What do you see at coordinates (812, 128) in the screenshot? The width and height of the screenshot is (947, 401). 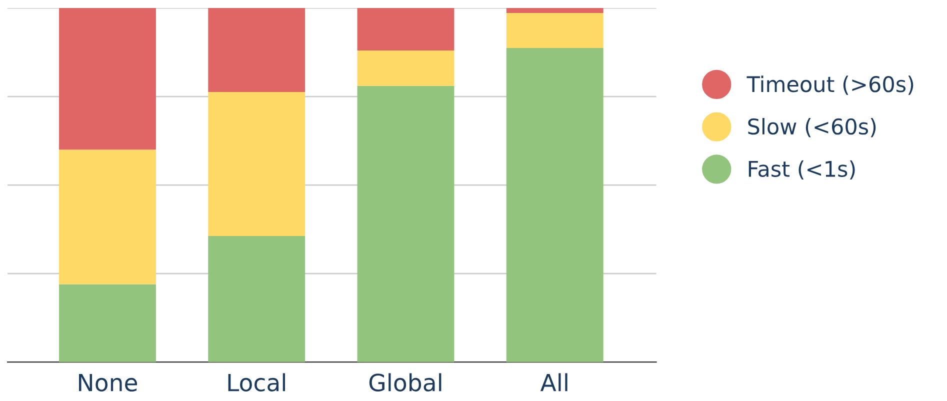 I see `legend-label: Slow (<60s)` at bounding box center [812, 128].